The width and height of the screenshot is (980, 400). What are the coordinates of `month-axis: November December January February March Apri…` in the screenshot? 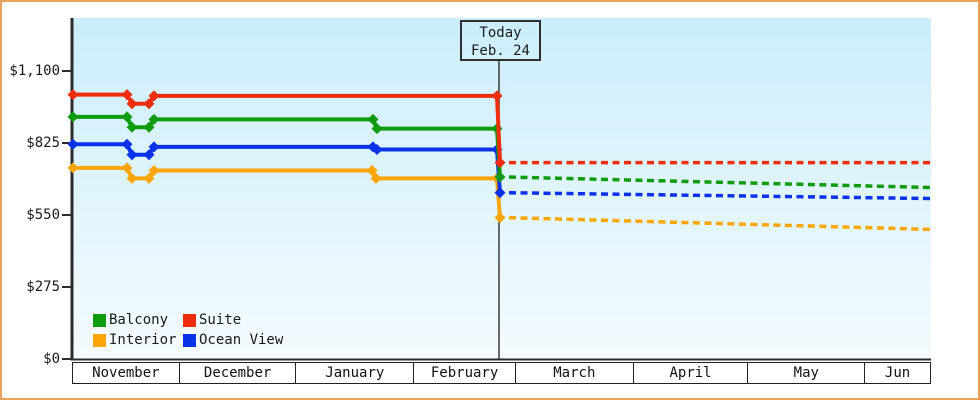 It's located at (501, 373).